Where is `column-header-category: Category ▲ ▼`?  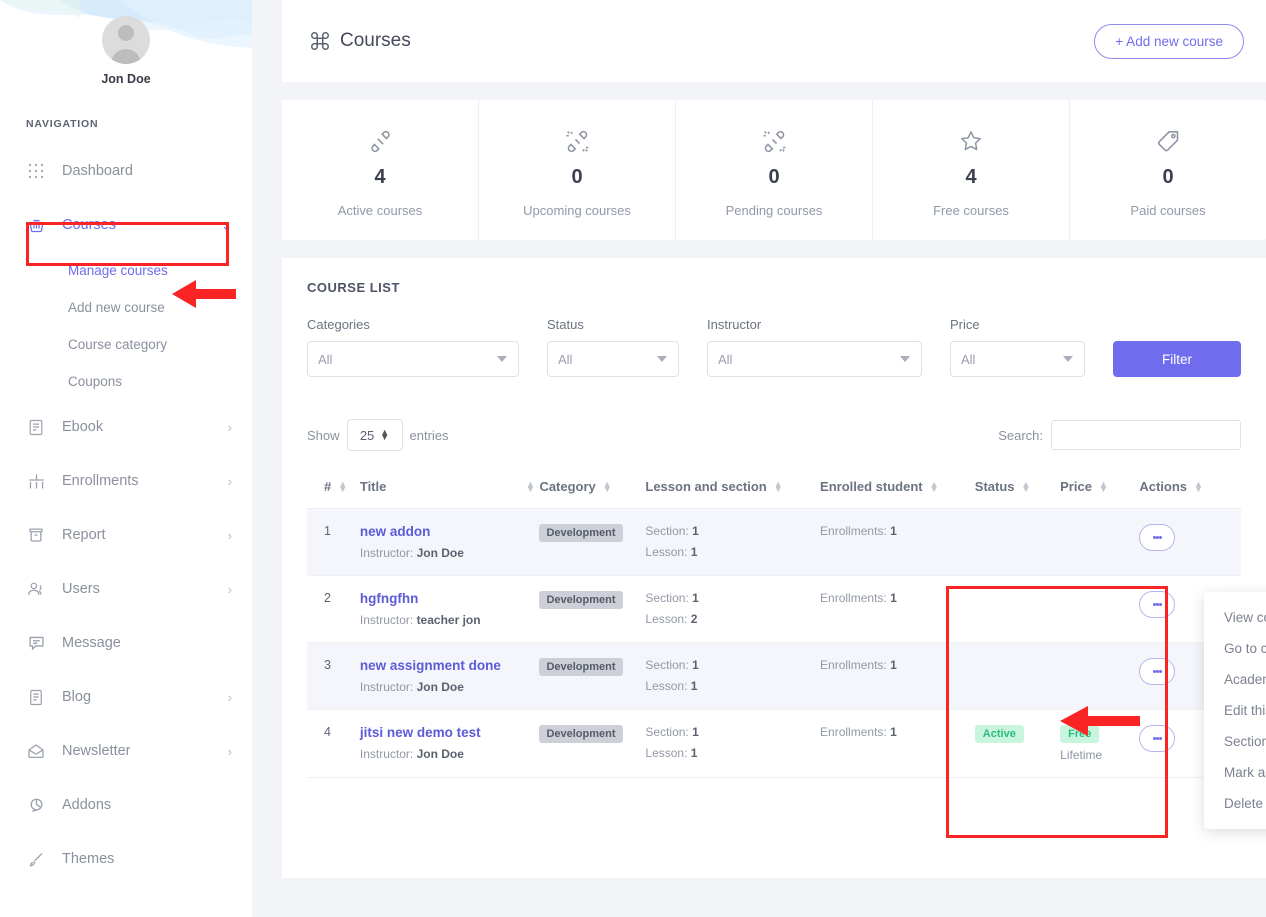
column-header-category: Category ▲ ▼ is located at coordinates (592, 489).